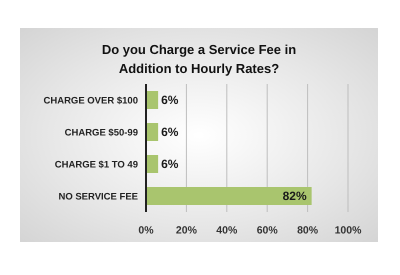 This screenshot has width=400, height=275. What do you see at coordinates (267, 230) in the screenshot?
I see `x-tick-label: 60%` at bounding box center [267, 230].